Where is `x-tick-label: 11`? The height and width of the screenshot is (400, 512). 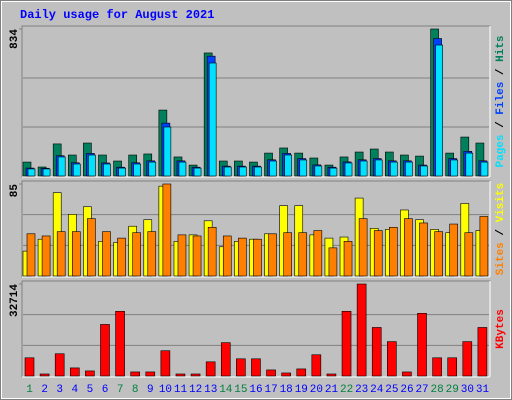
x-tick-label: 11 is located at coordinates (181, 390).